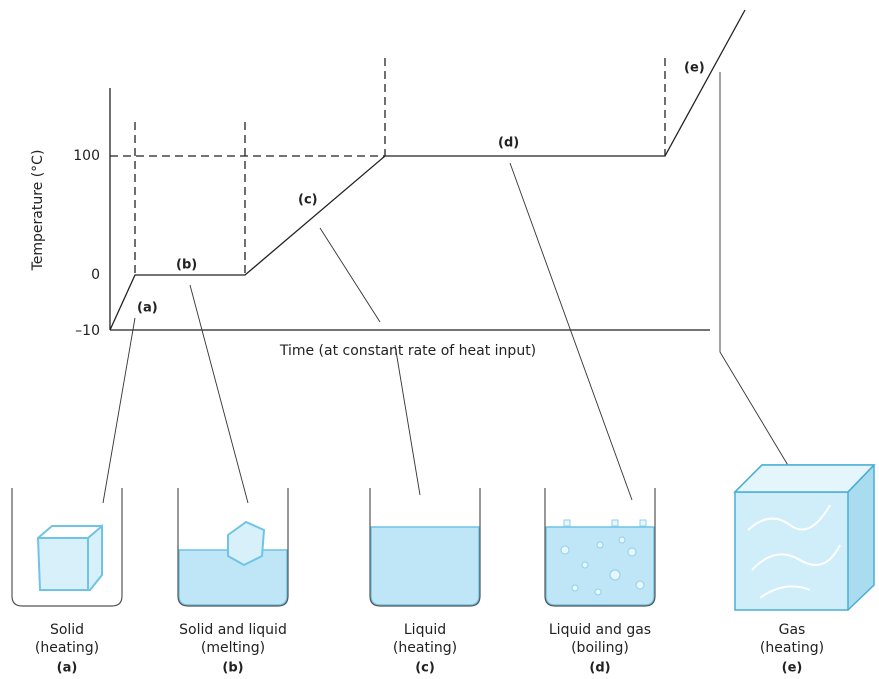  Describe the element at coordinates (600, 547) in the screenshot. I see `beaker-boiling` at that location.